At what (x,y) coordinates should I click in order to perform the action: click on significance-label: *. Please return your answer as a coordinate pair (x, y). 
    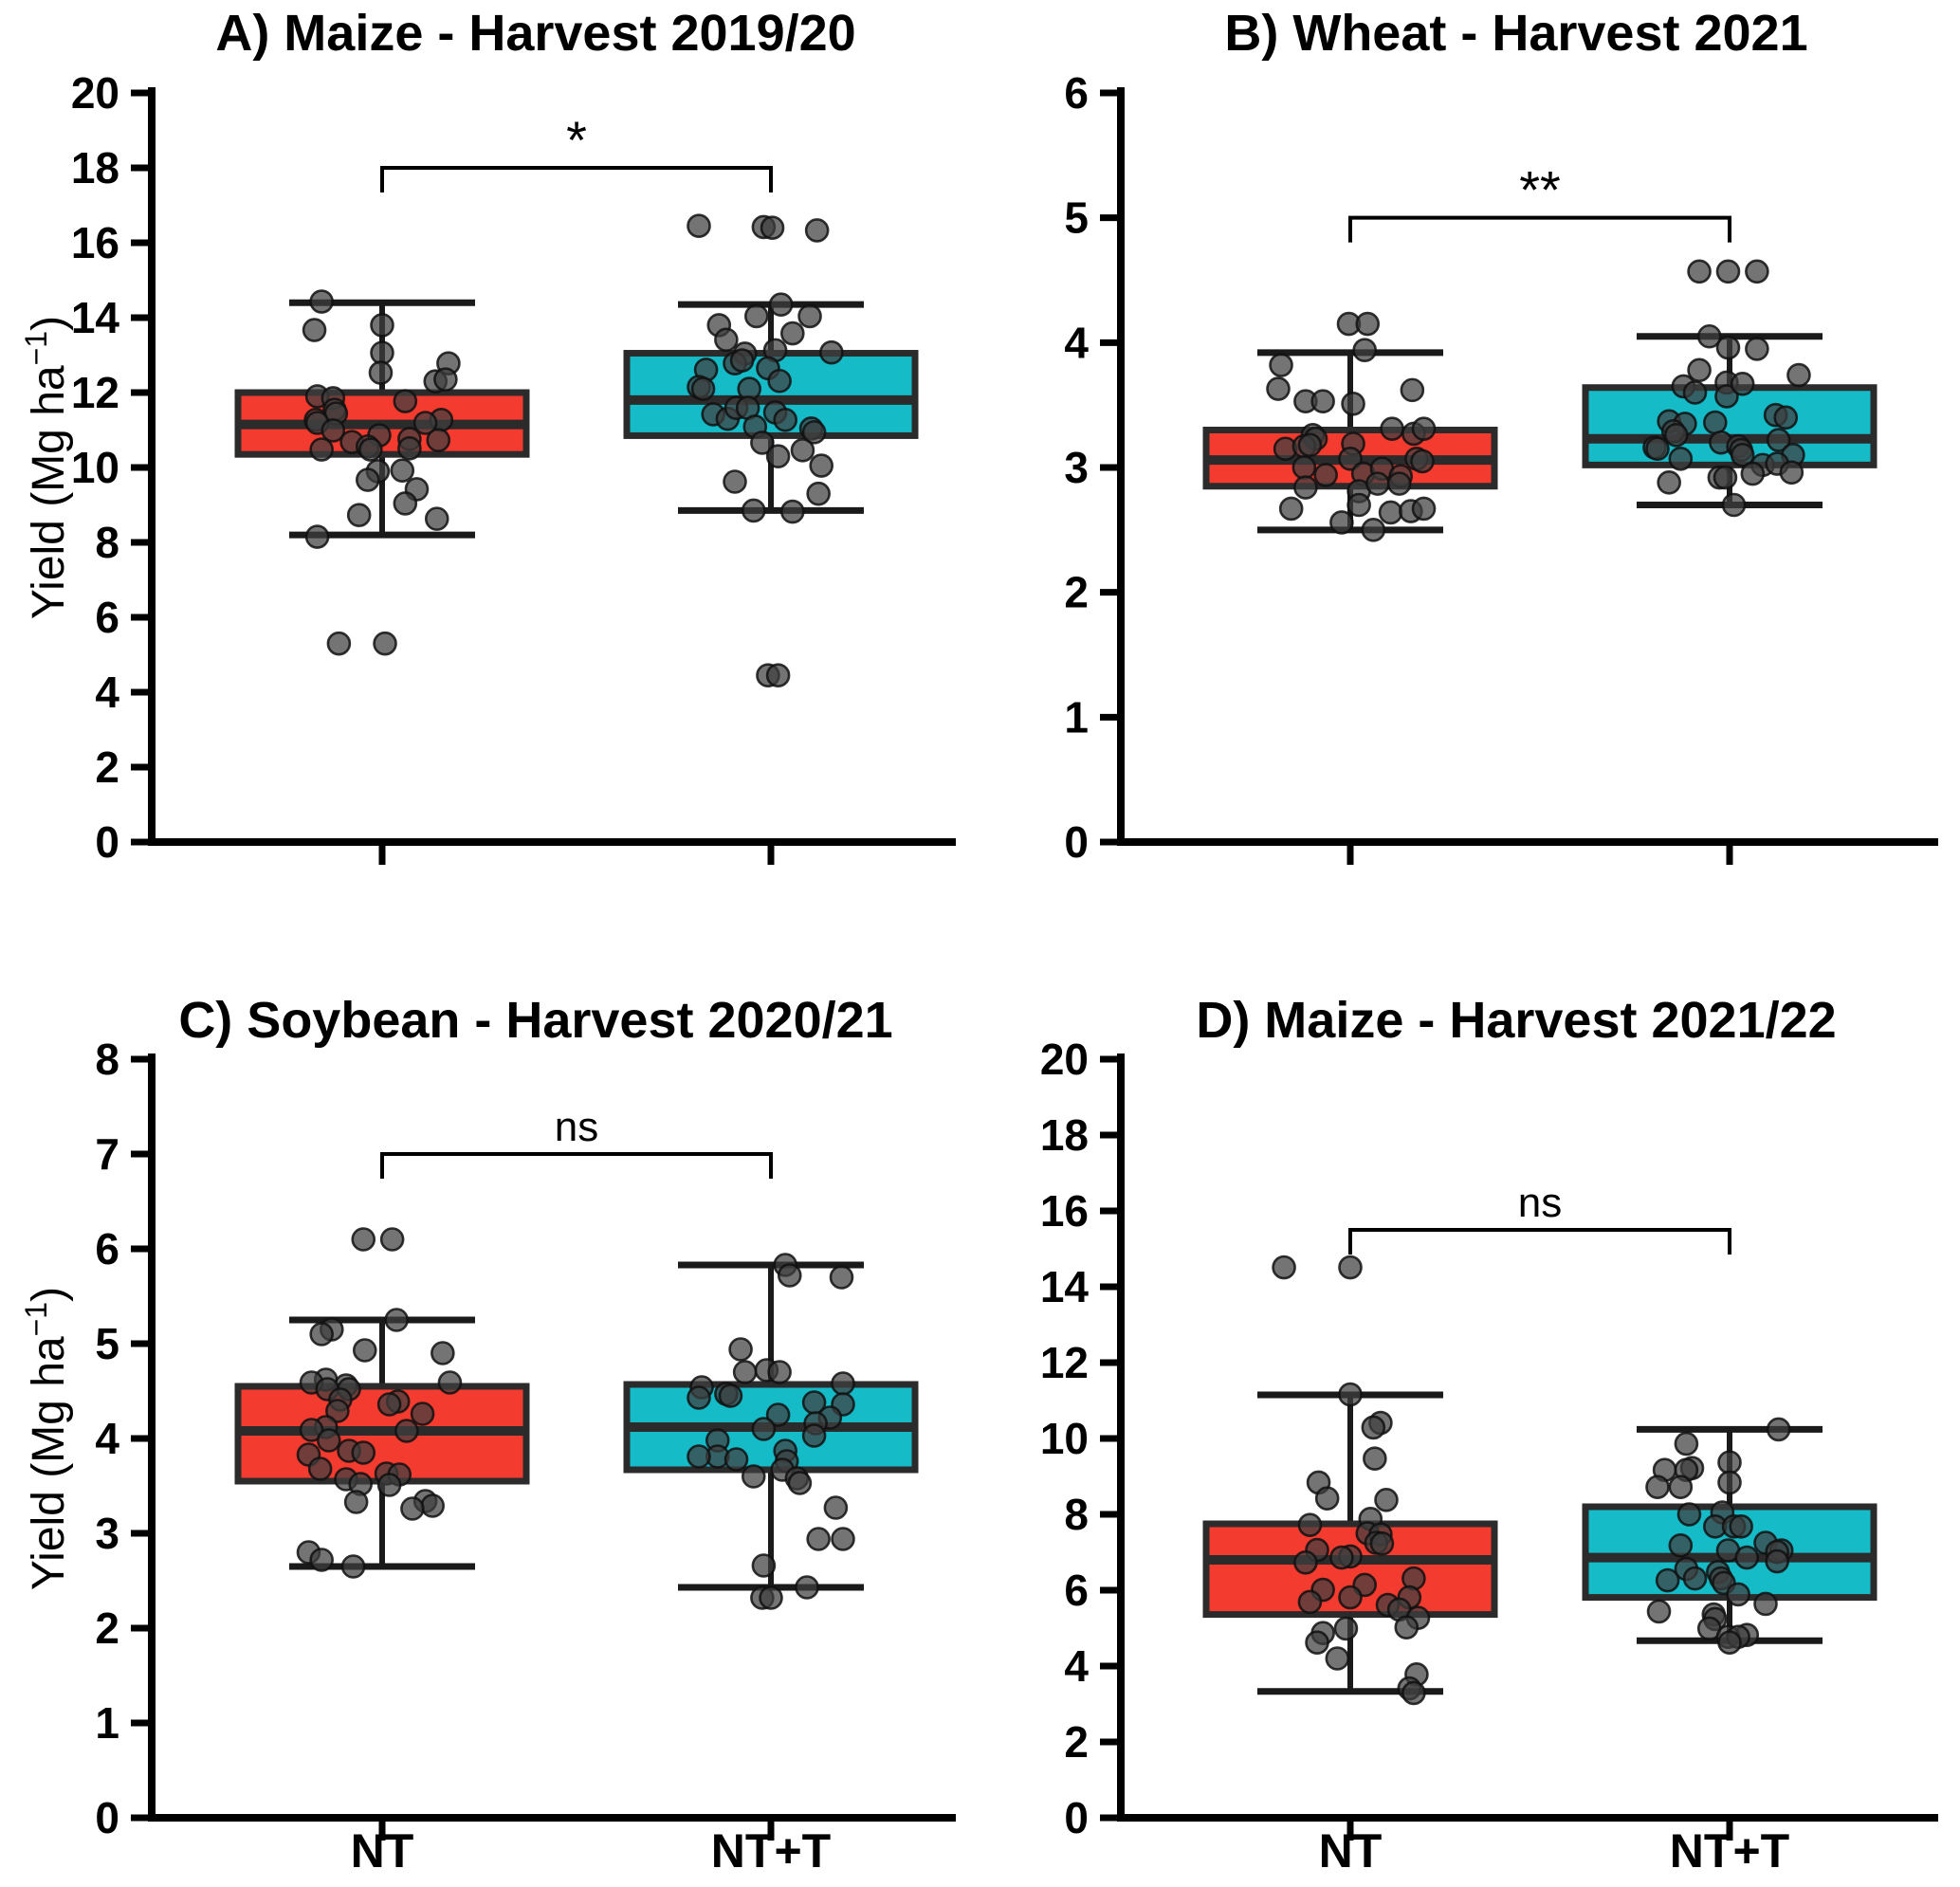
    Looking at the image, I should click on (576, 140).